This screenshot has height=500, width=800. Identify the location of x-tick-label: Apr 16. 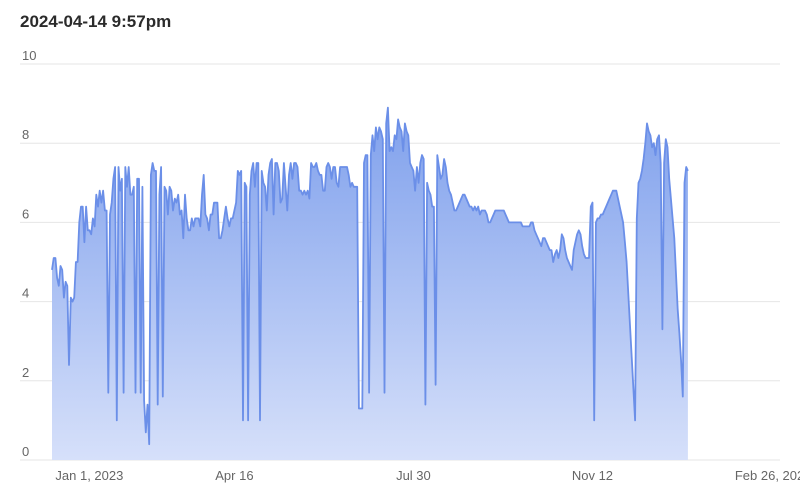
(234, 475).